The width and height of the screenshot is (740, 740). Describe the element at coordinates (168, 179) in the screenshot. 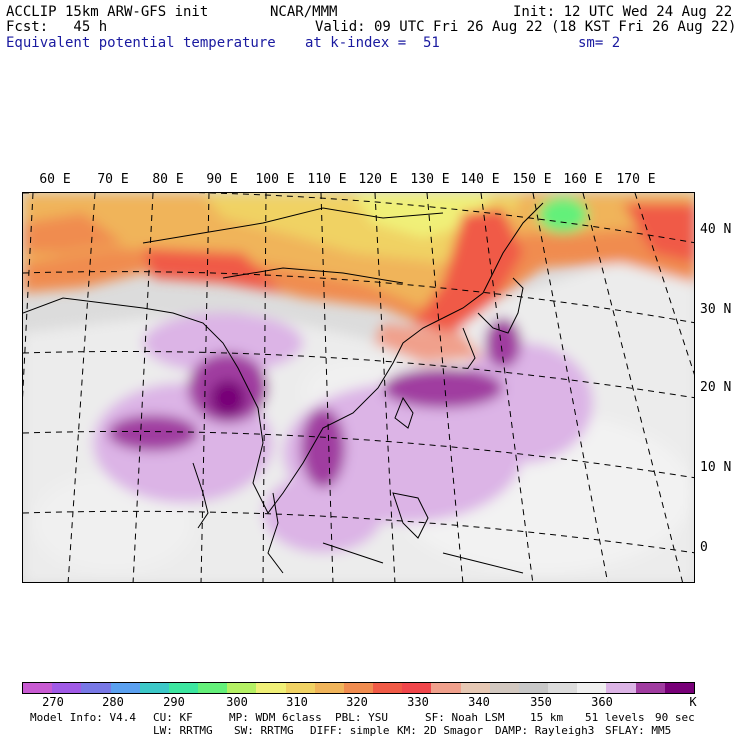

I see `lon-label: 80 E` at that location.